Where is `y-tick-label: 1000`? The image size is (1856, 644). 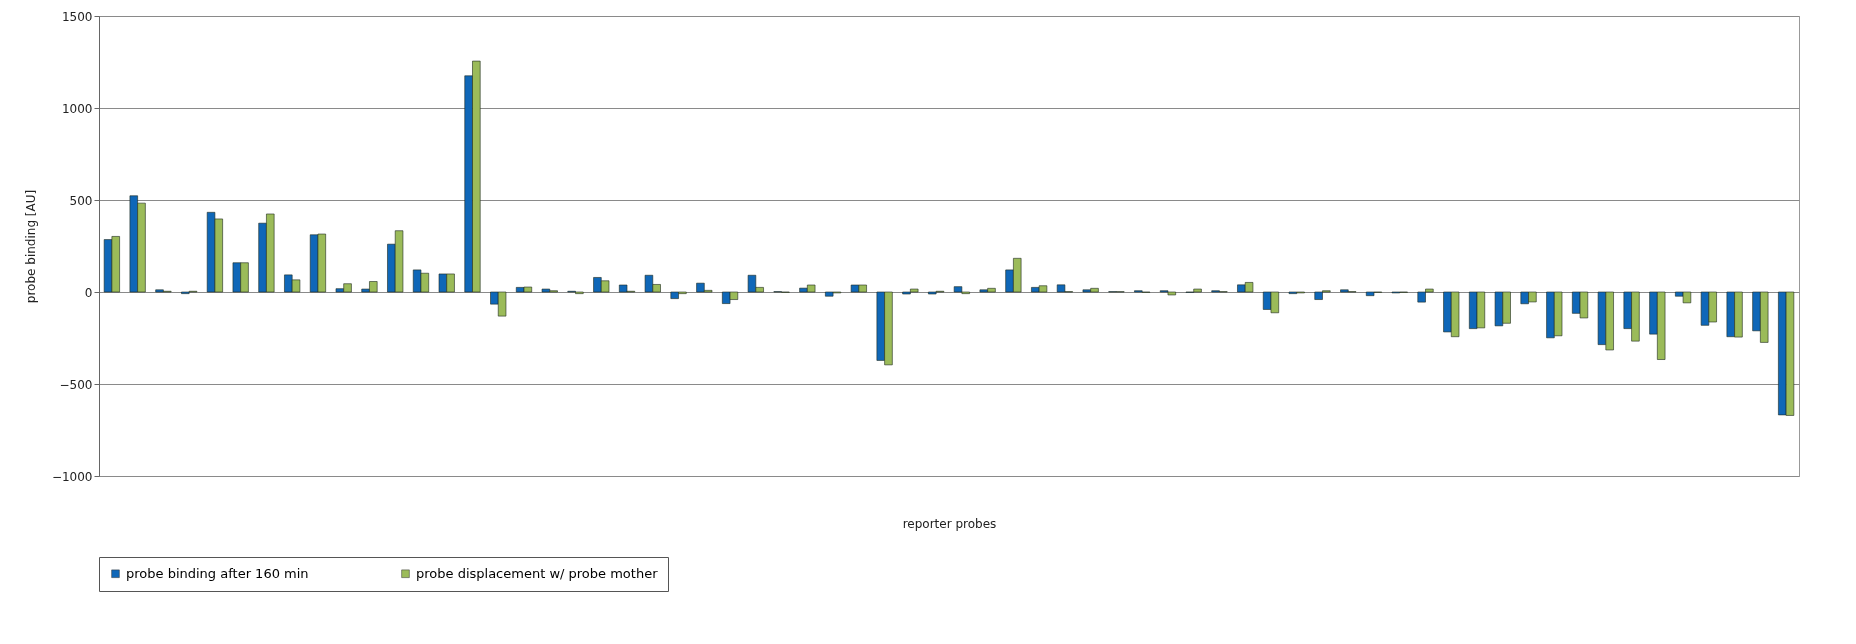
y-tick-label: 1000 is located at coordinates (77, 108).